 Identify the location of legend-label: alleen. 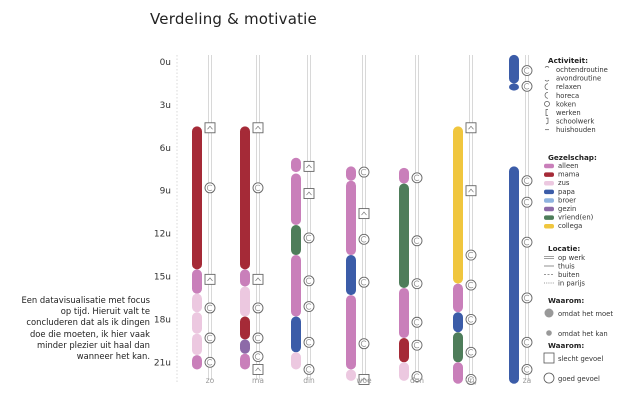
(568, 166).